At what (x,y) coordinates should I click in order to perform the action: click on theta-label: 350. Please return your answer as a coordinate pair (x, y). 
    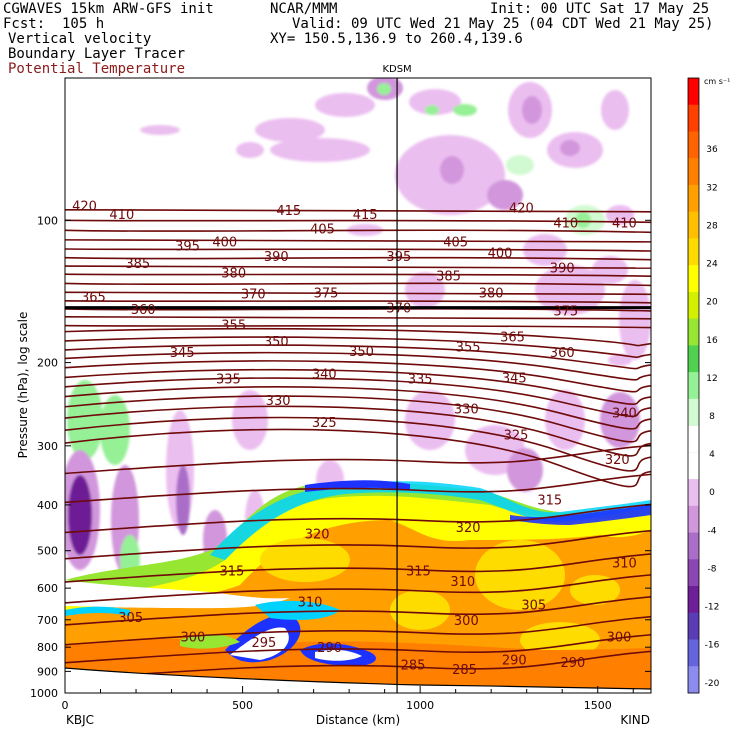
    Looking at the image, I should click on (361, 352).